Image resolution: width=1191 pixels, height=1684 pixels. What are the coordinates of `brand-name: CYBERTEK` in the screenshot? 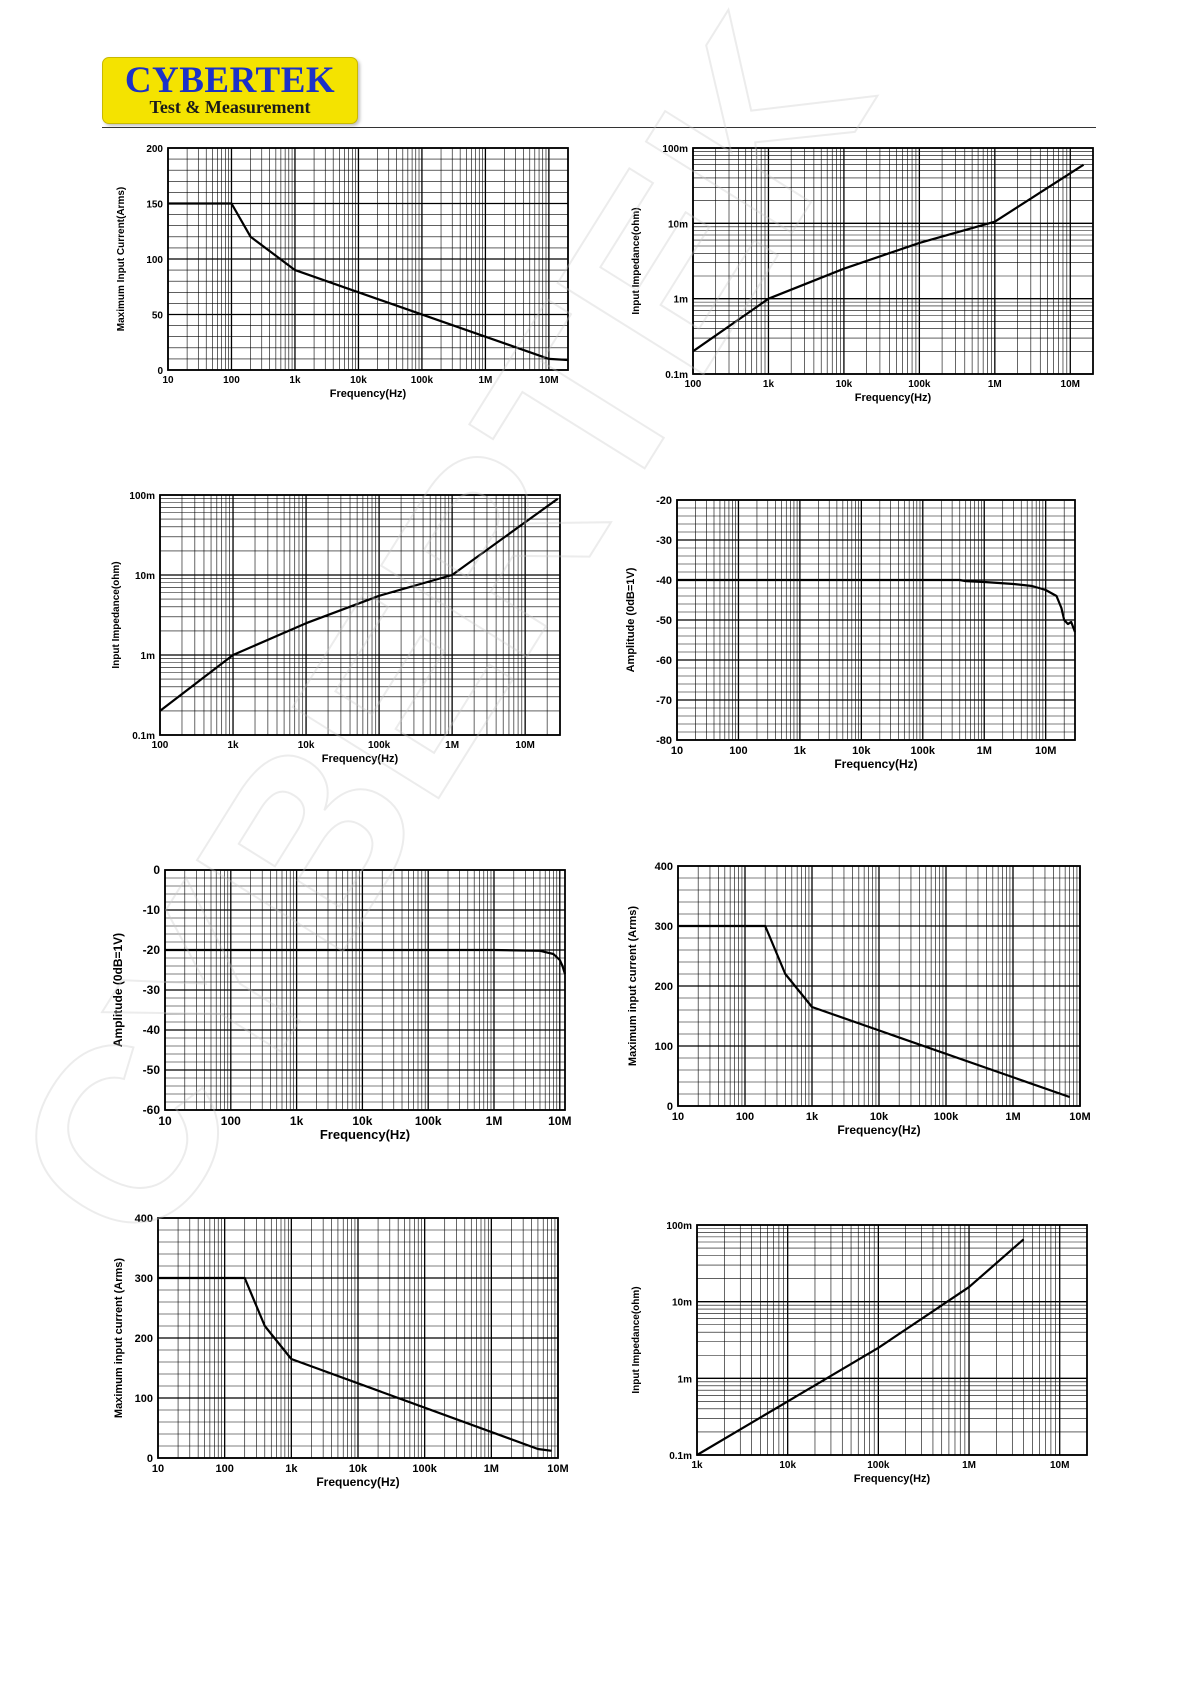 It's located at (230, 80).